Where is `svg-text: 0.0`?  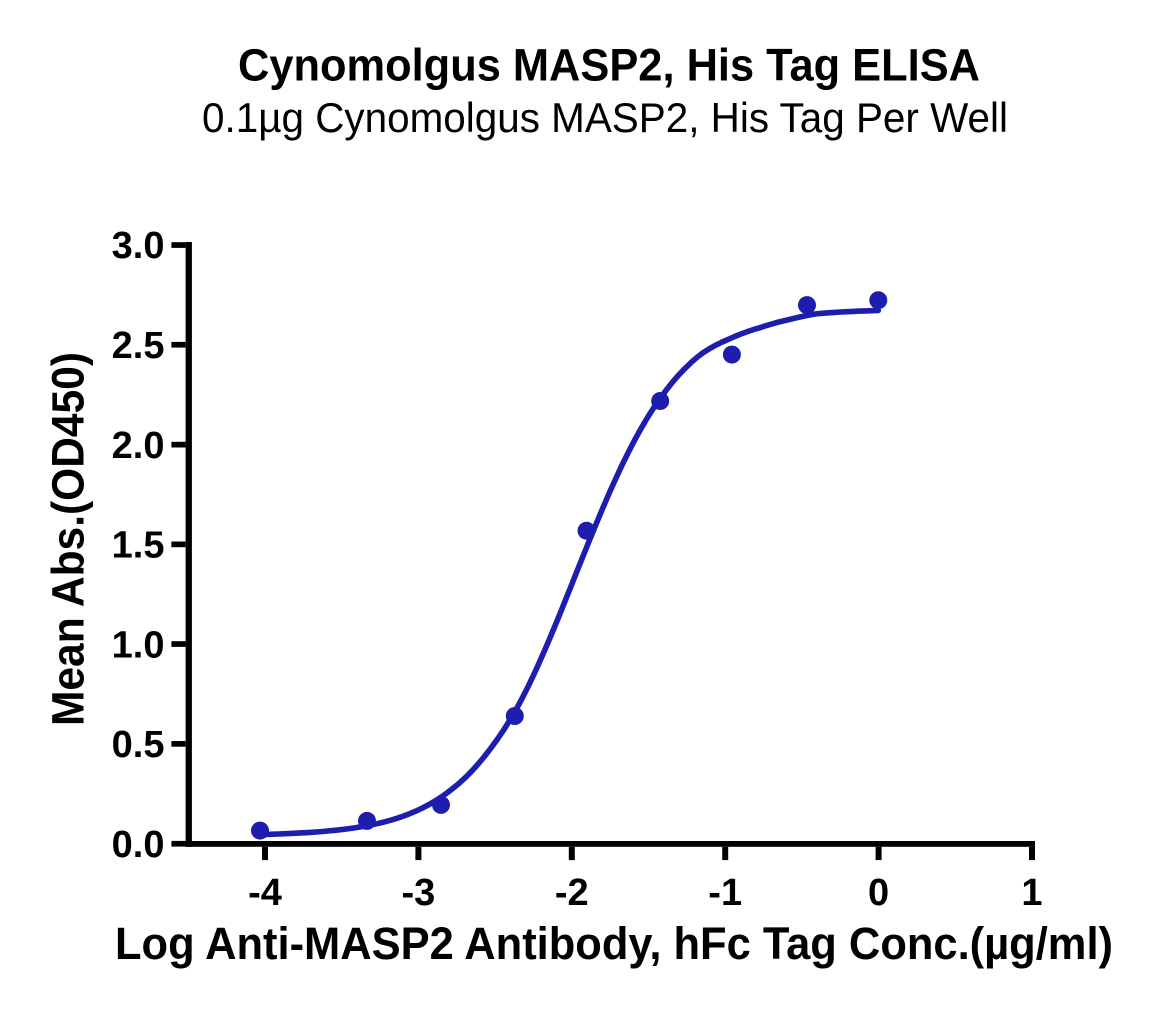 svg-text: 0.0 is located at coordinates (138, 845).